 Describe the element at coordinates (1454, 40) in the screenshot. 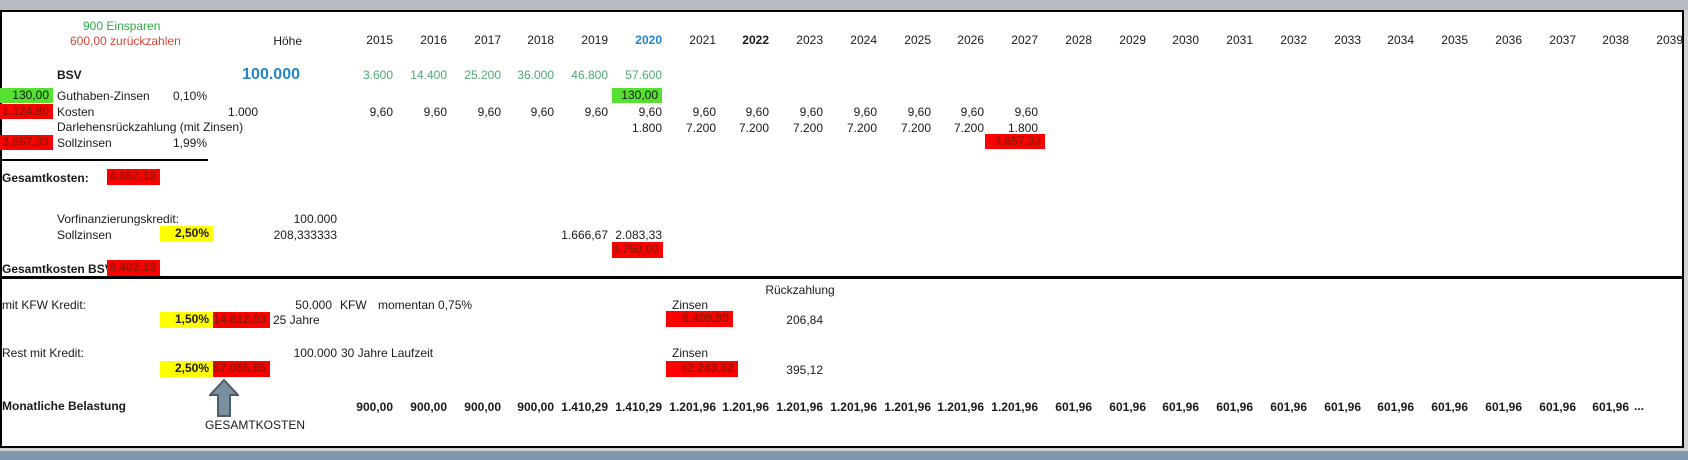

I see `year-header-2035: 2035` at that location.